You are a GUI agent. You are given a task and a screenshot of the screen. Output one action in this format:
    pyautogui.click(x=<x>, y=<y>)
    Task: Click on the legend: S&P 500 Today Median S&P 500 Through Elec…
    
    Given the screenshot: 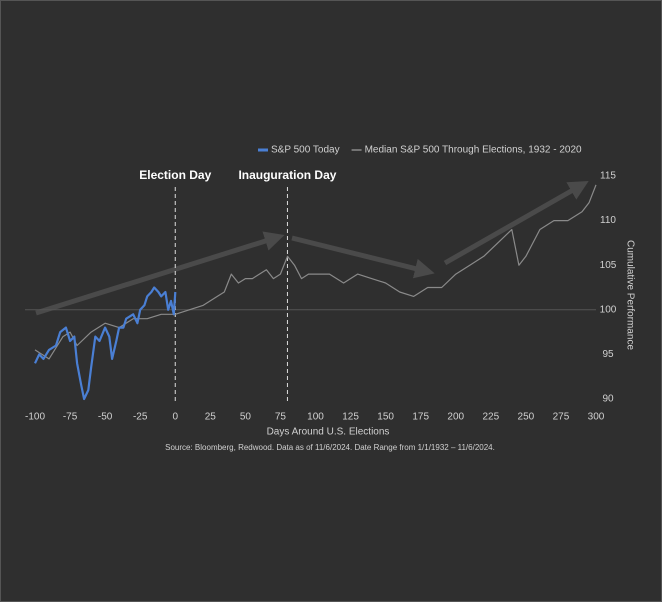 What is the action you would take?
    pyautogui.click(x=420, y=150)
    